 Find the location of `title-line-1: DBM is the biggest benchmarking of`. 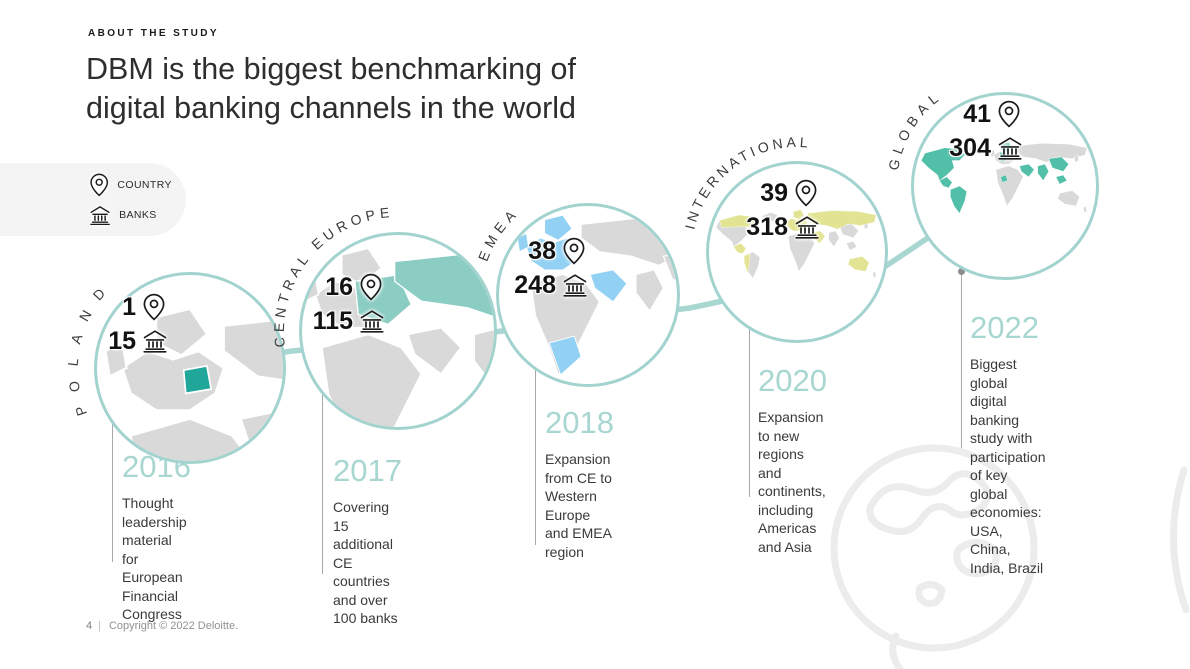

title-line-1: DBM is the biggest benchmarking of is located at coordinates (331, 69).